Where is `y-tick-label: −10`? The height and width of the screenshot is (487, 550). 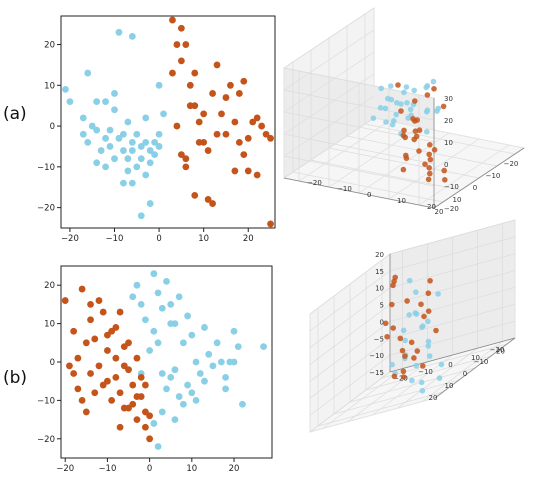
y-tick-label: −10 is located at coordinates (344, 189).